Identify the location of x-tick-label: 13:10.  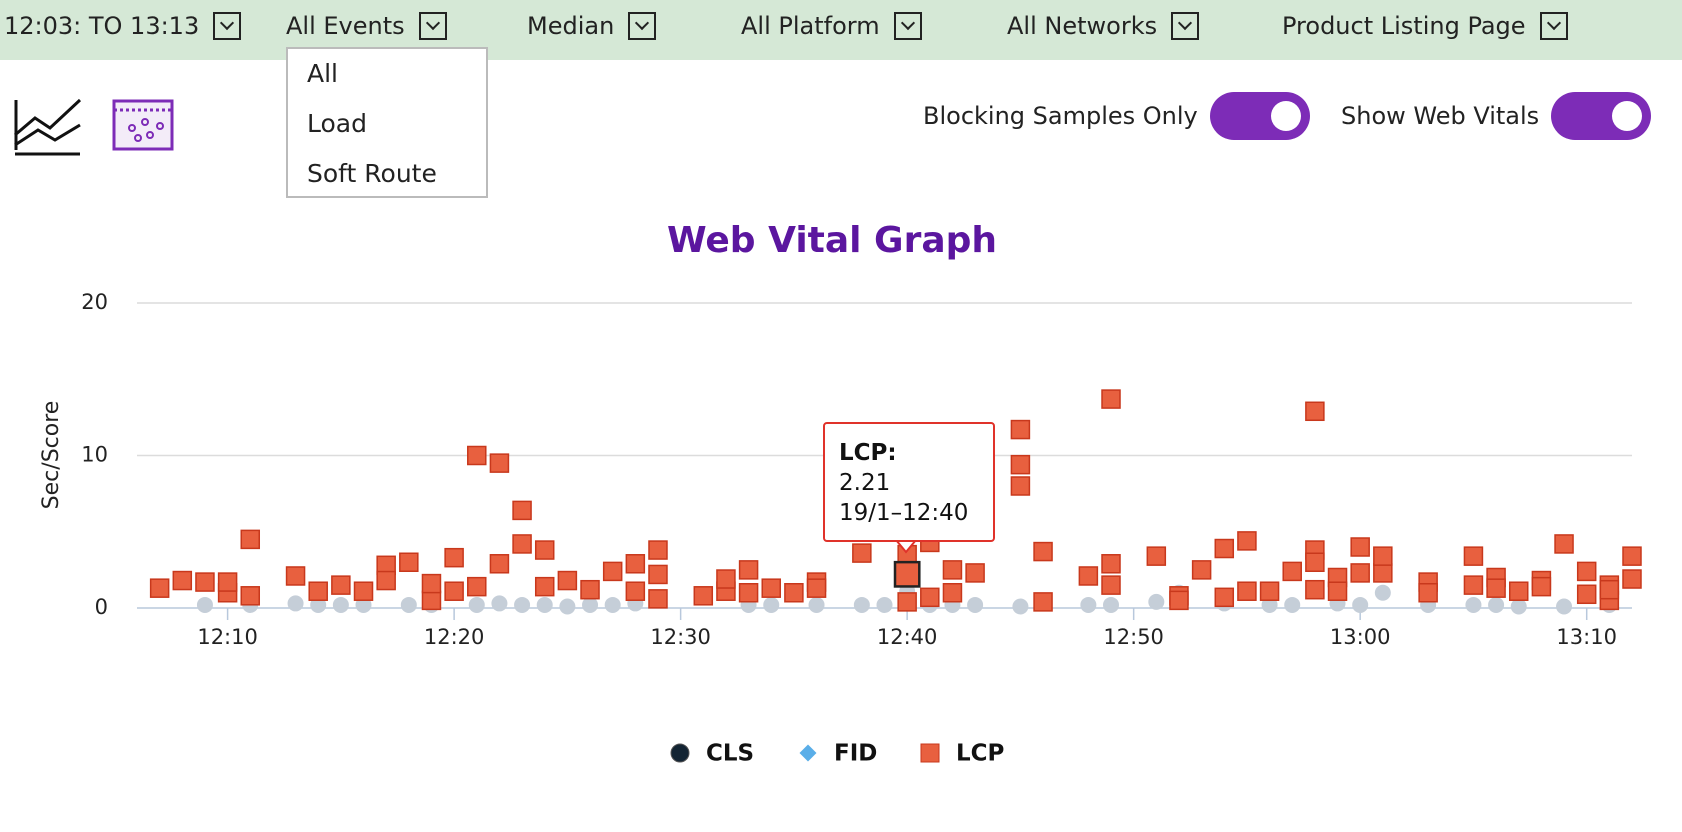
(1586, 637).